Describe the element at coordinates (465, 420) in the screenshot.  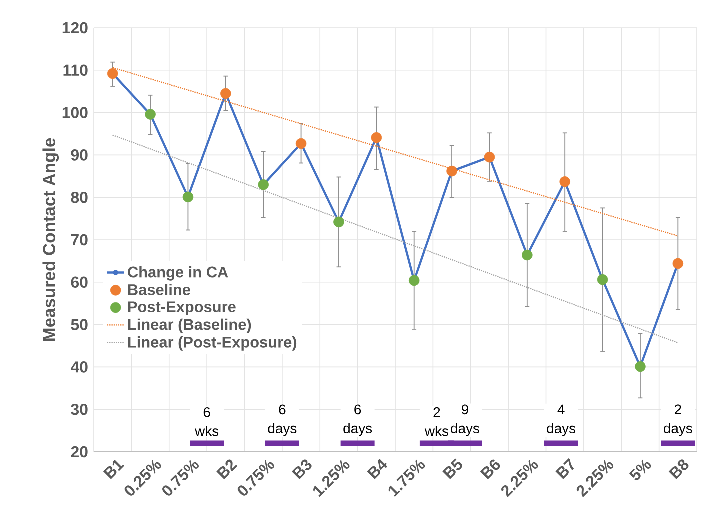
I see `annotation: 9 days` at that location.